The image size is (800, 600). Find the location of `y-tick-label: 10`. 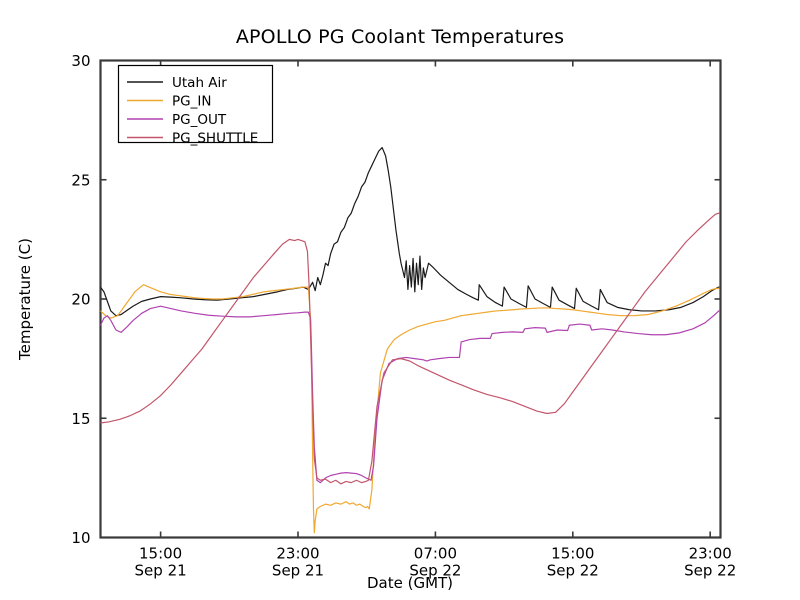

y-tick-label: 10 is located at coordinates (80, 538).